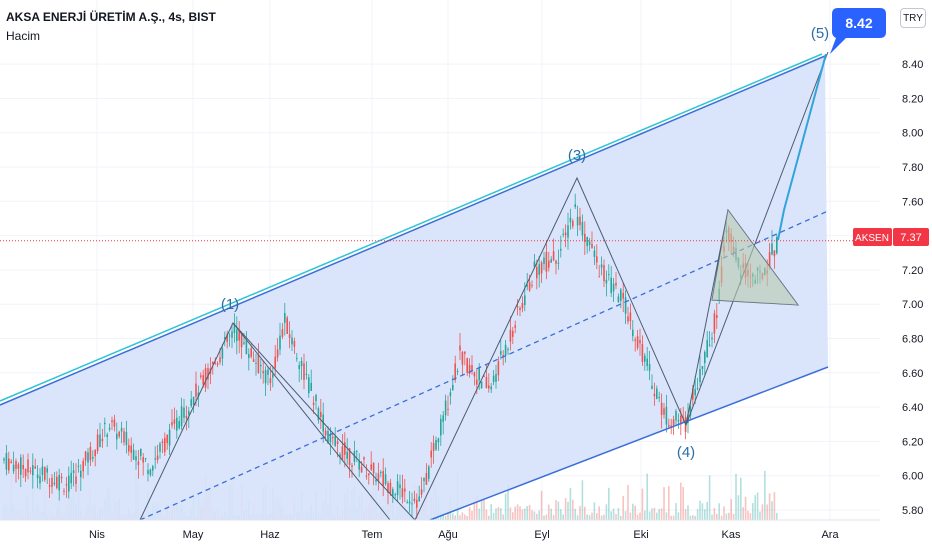 The height and width of the screenshot is (550, 932). Describe the element at coordinates (193, 535) in the screenshot. I see `x-tick-label: May` at that location.